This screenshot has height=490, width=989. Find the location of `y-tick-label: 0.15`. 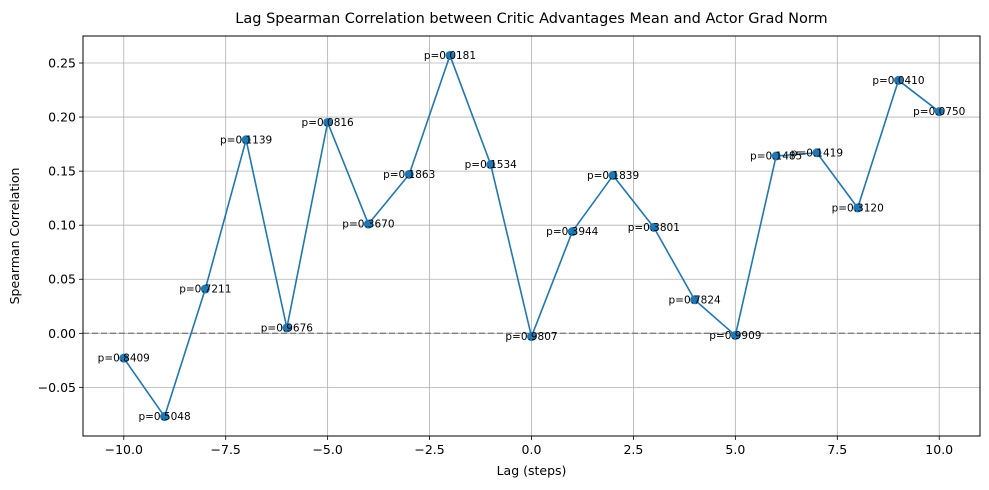

y-tick-label: 0.15 is located at coordinates (62, 171).